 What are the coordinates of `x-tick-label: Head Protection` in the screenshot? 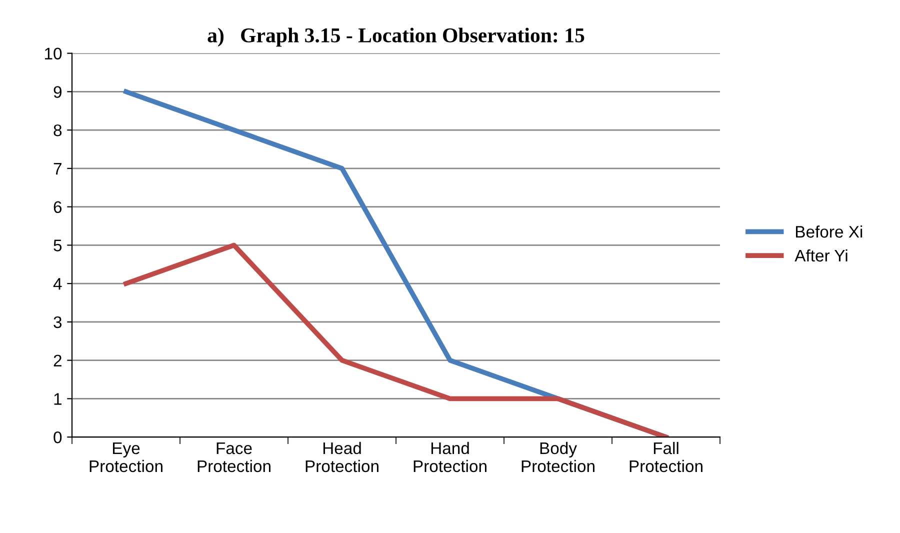 It's located at (342, 457).